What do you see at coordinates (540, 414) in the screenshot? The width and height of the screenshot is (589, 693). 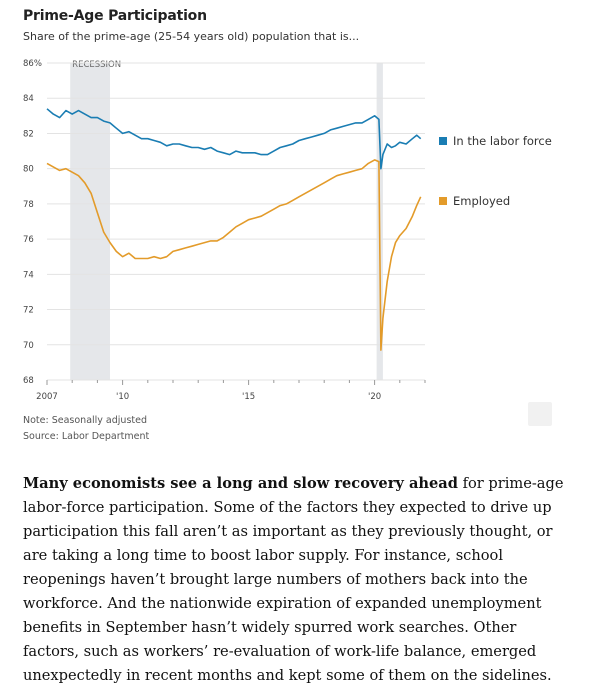 I see `expand-chart-button` at bounding box center [540, 414].